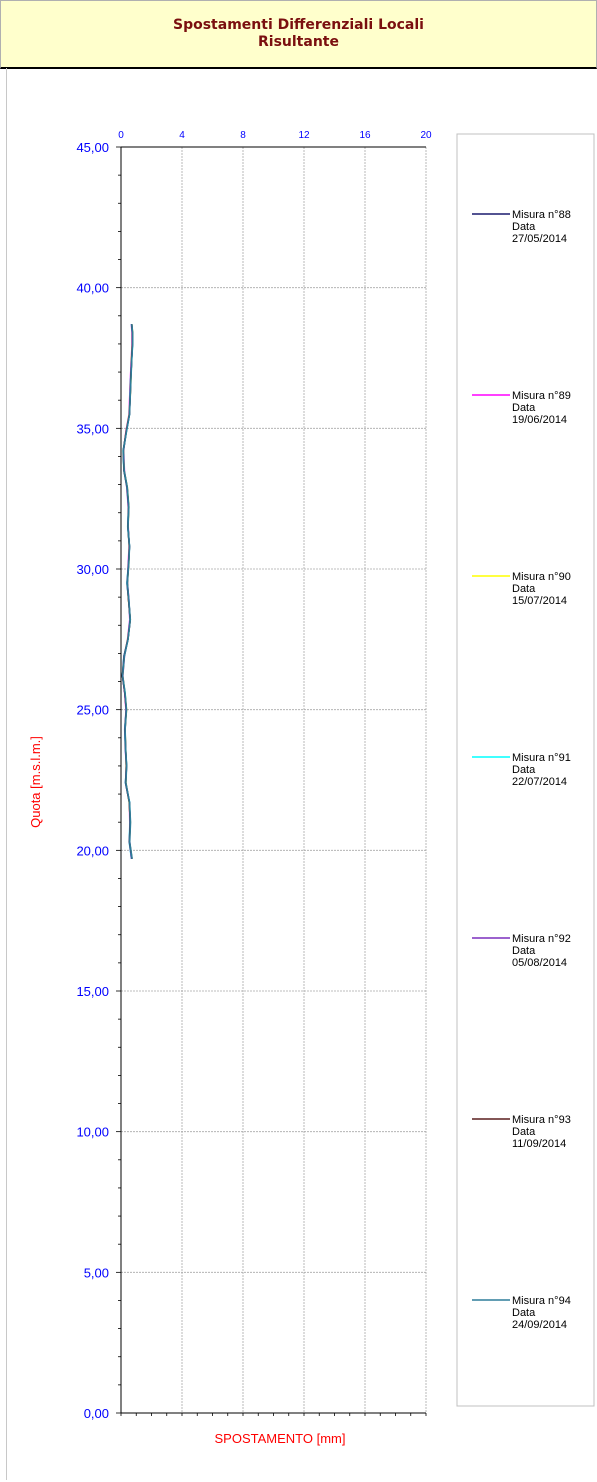 This screenshot has height=1482, width=597. Describe the element at coordinates (539, 1325) in the screenshot. I see `legend-date: 24/09/2014` at that location.